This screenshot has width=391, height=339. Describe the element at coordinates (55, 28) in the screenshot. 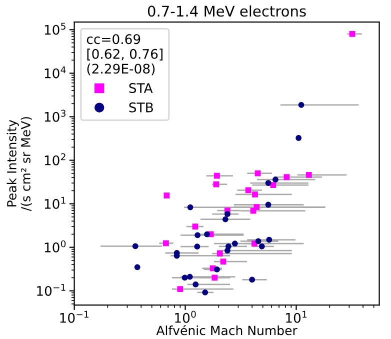

I see `y-tick-label: 10$^{5}$` at that location.